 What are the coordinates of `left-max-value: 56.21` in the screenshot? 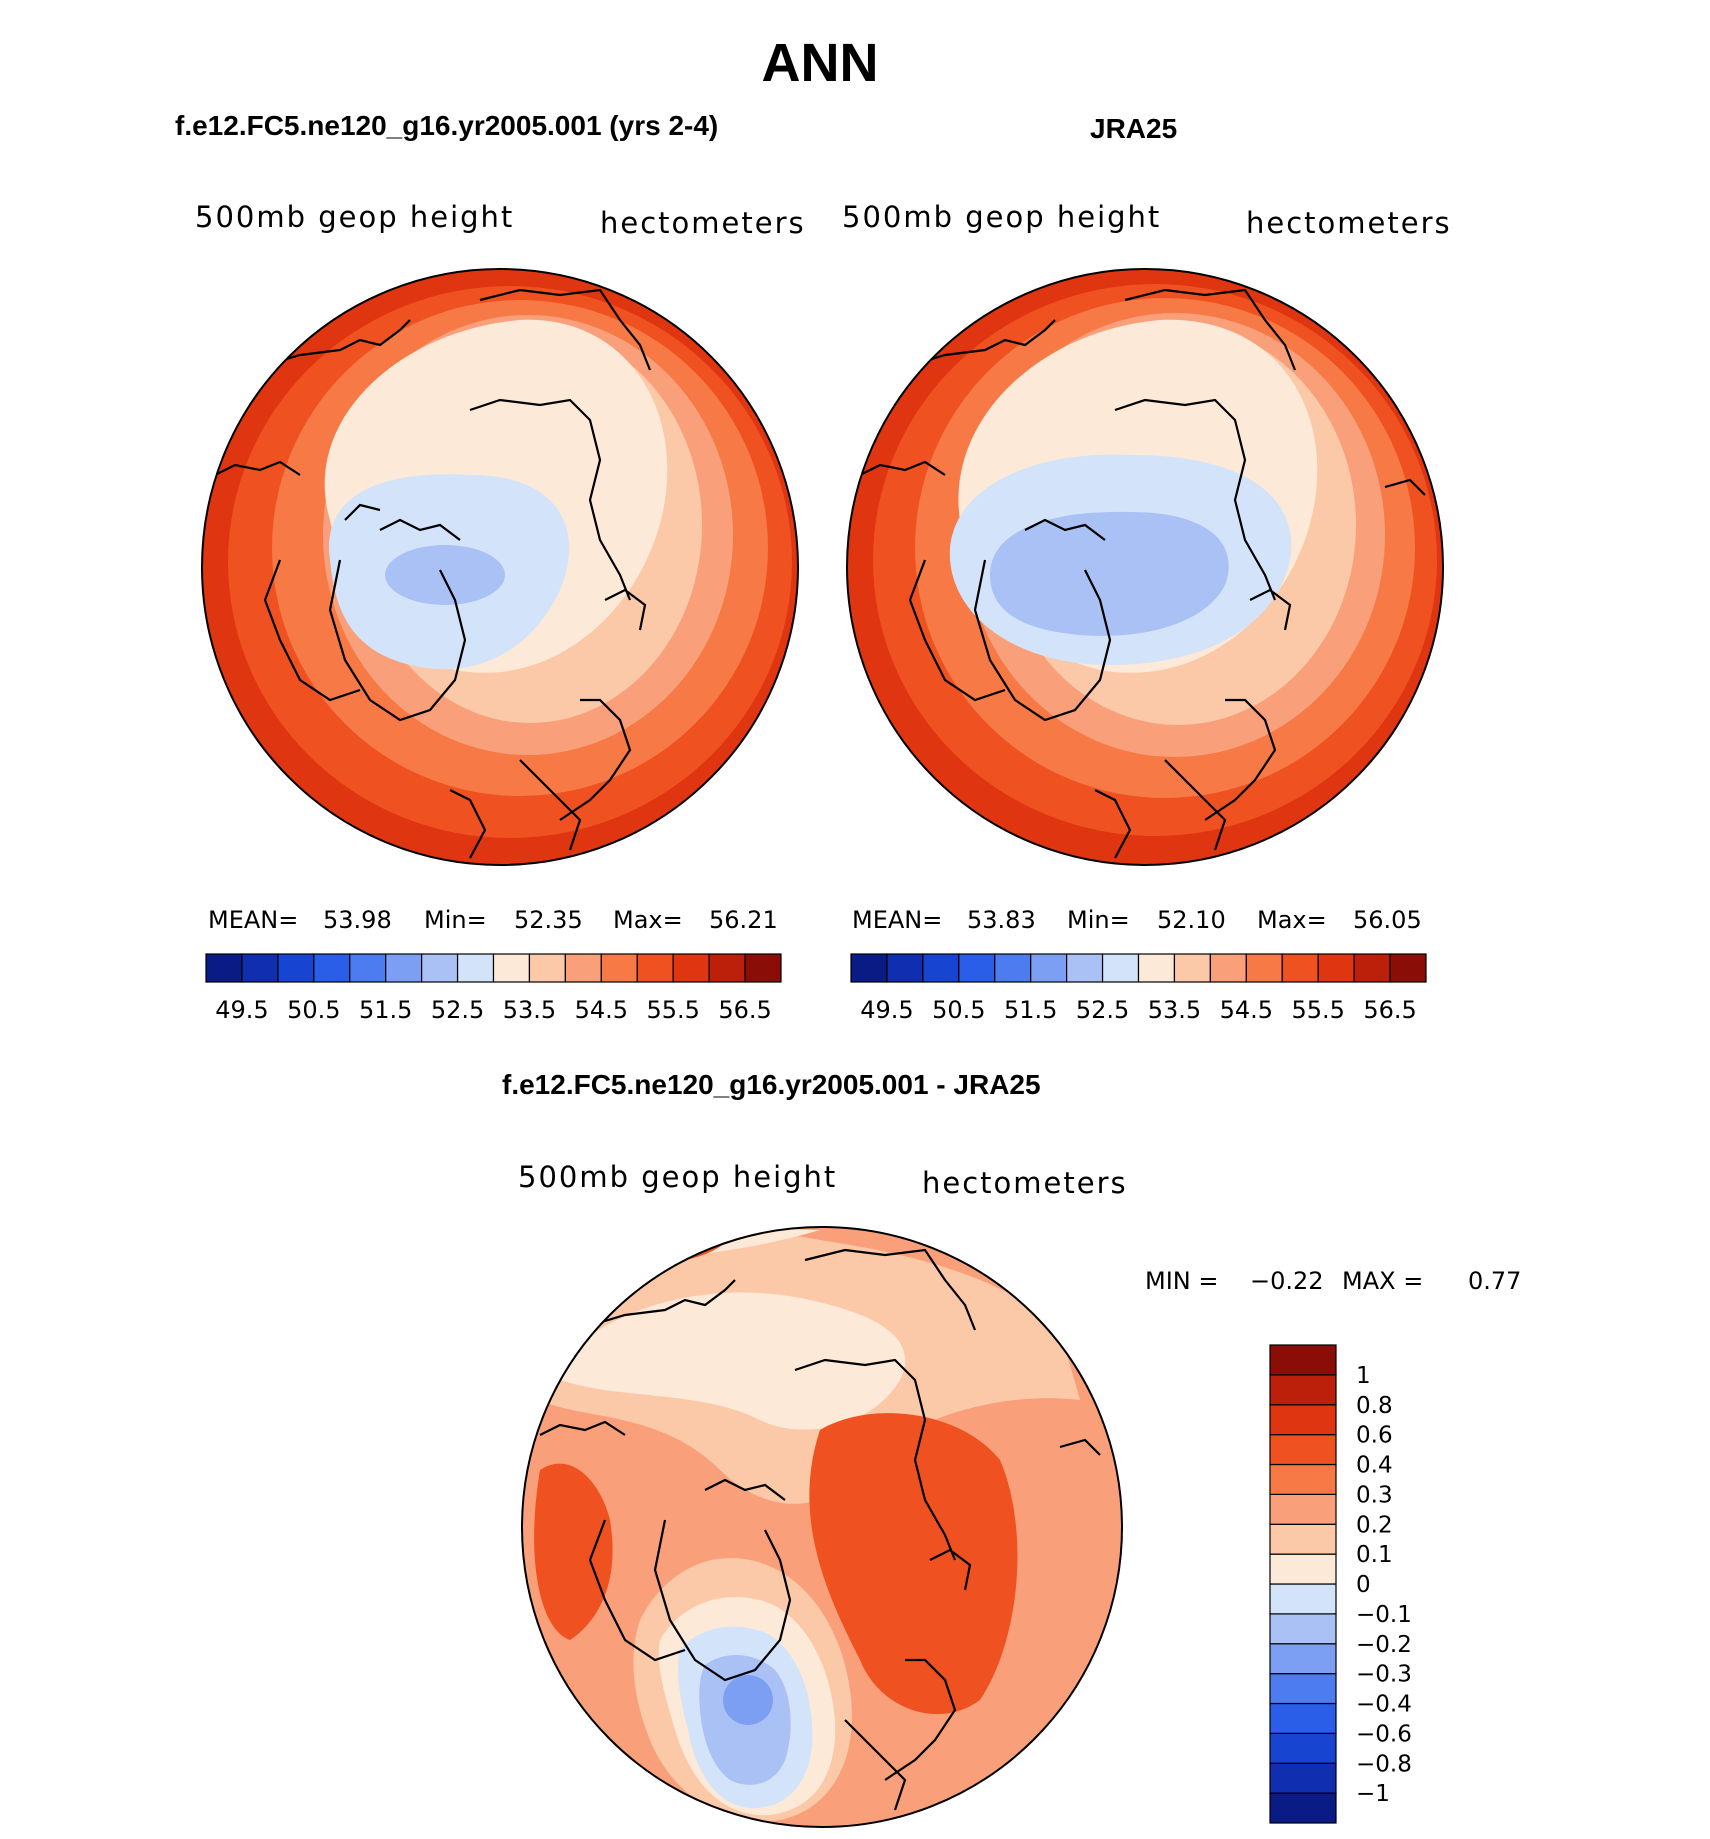 It's located at (743, 920).